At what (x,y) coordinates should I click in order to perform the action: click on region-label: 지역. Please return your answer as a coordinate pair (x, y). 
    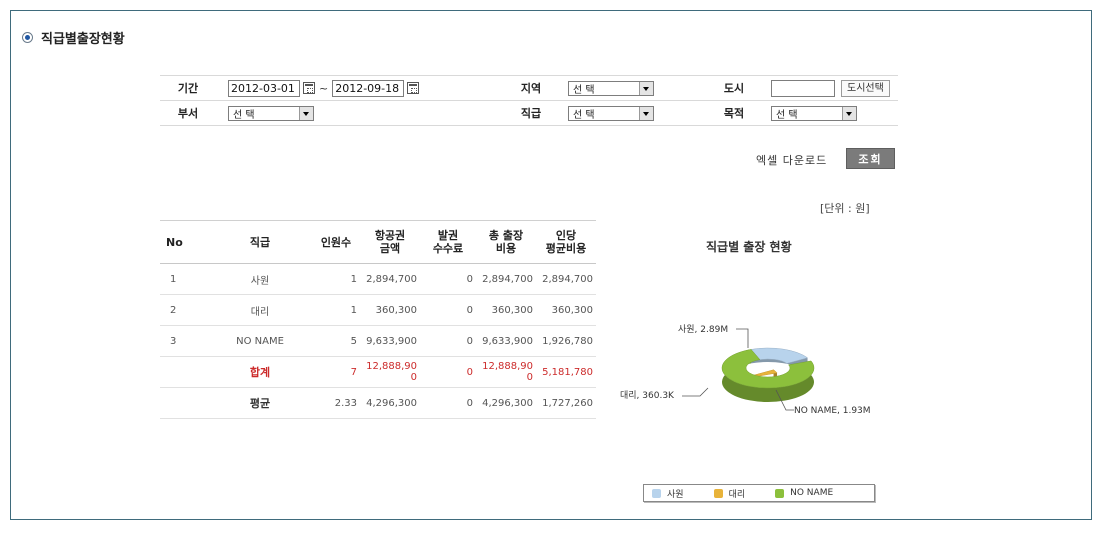
    Looking at the image, I should click on (531, 88).